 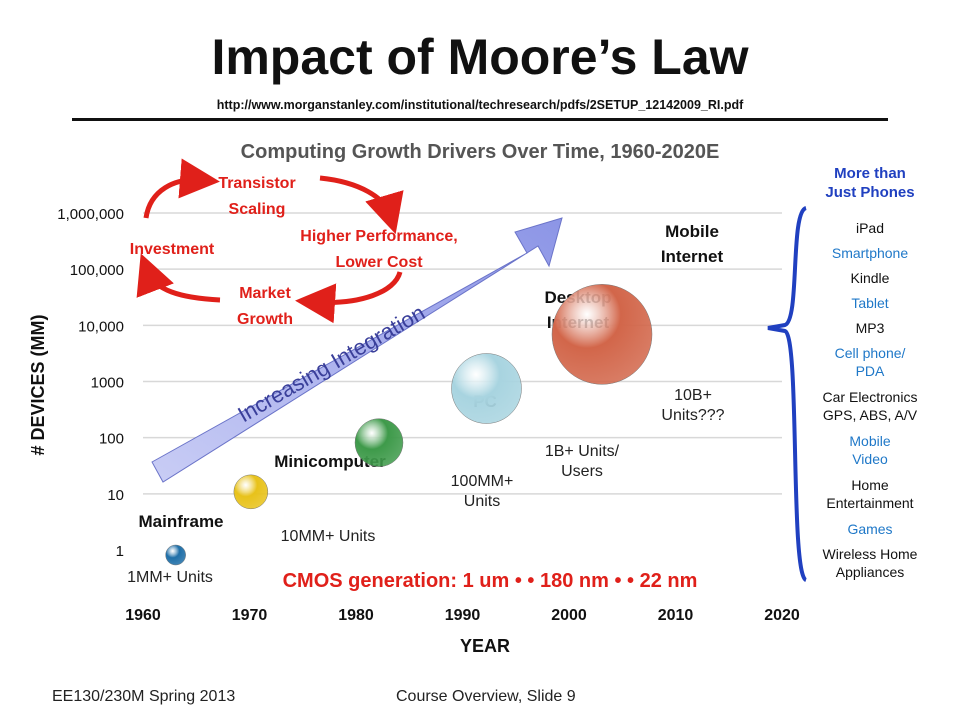 What do you see at coordinates (870, 228) in the screenshot?
I see `side-panel-item: iPad` at bounding box center [870, 228].